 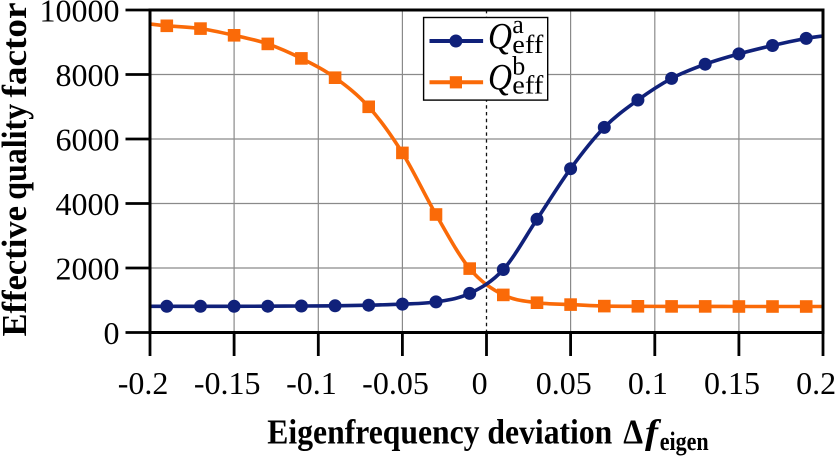 I want to click on svg-text: f, so click(x=653, y=432).